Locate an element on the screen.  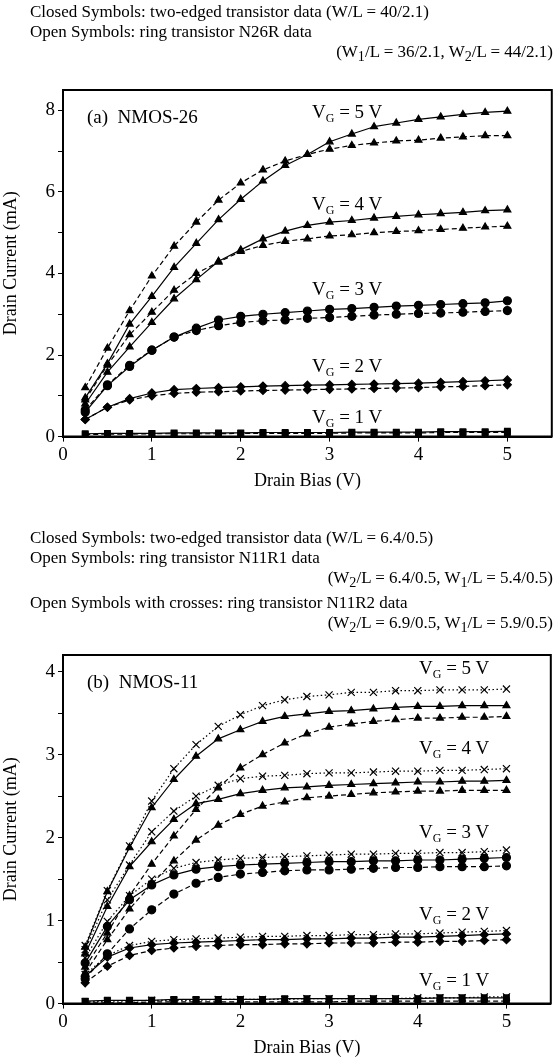
annotation: (b) NMOS-11 is located at coordinates (143, 682).